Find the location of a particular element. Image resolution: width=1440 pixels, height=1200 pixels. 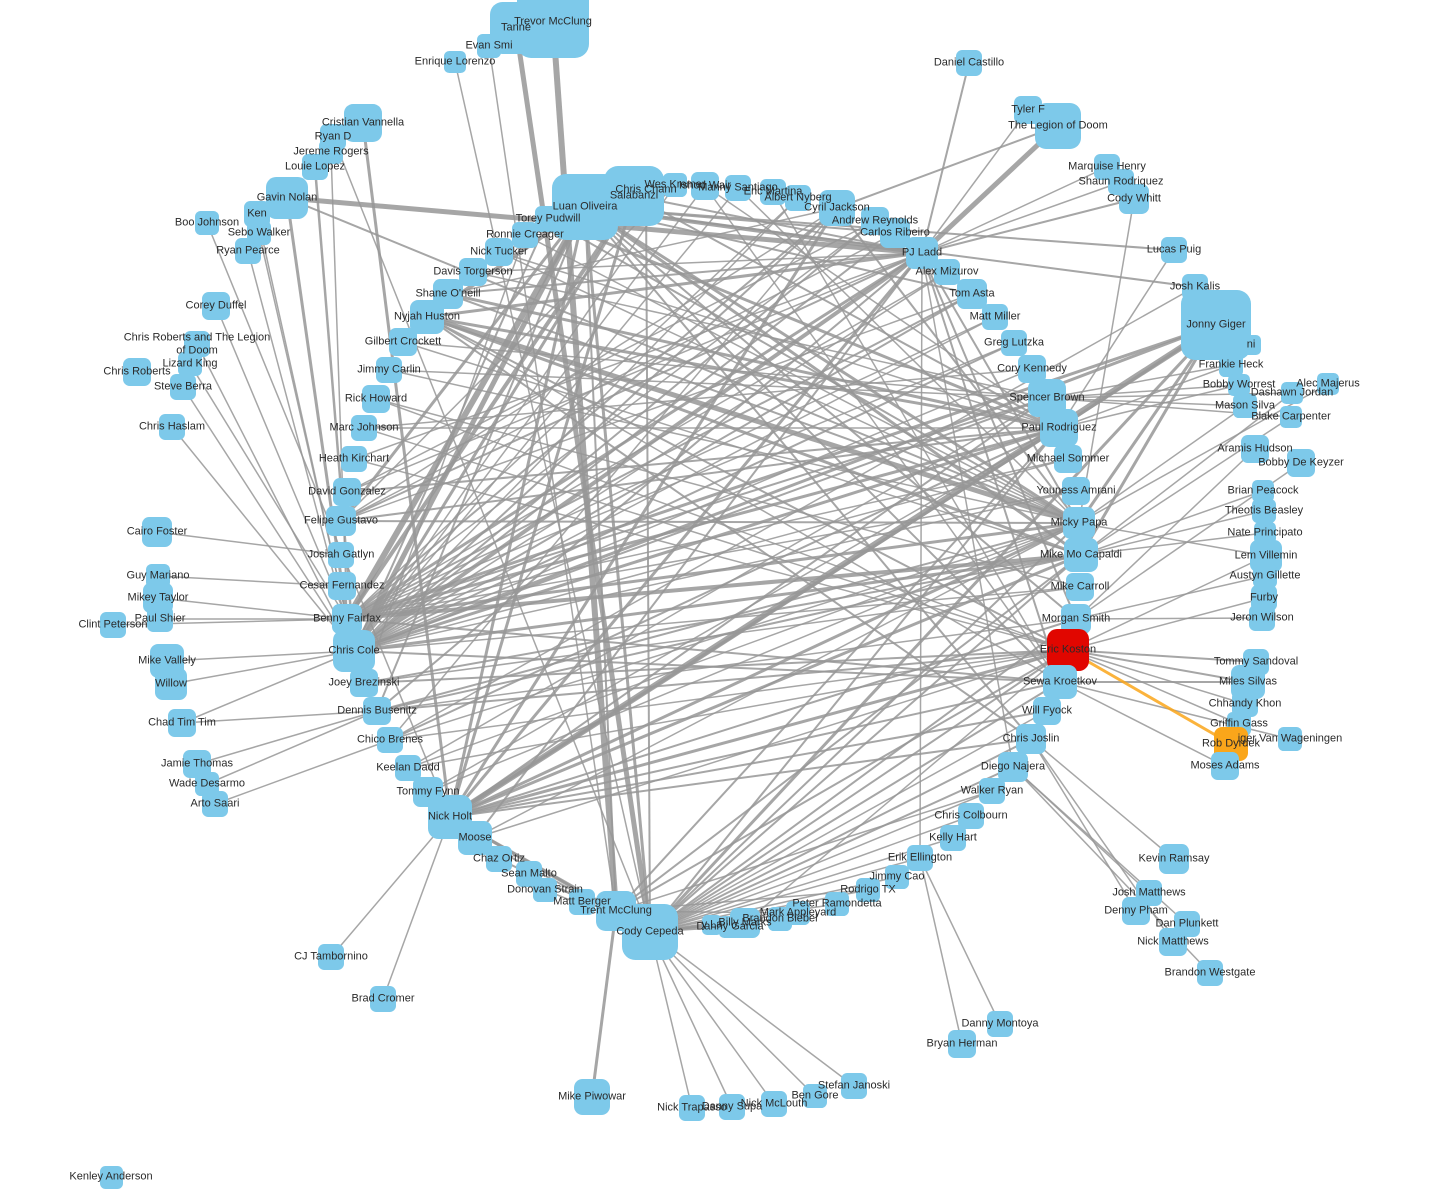

node-shane-o-neill is located at coordinates (448, 294).